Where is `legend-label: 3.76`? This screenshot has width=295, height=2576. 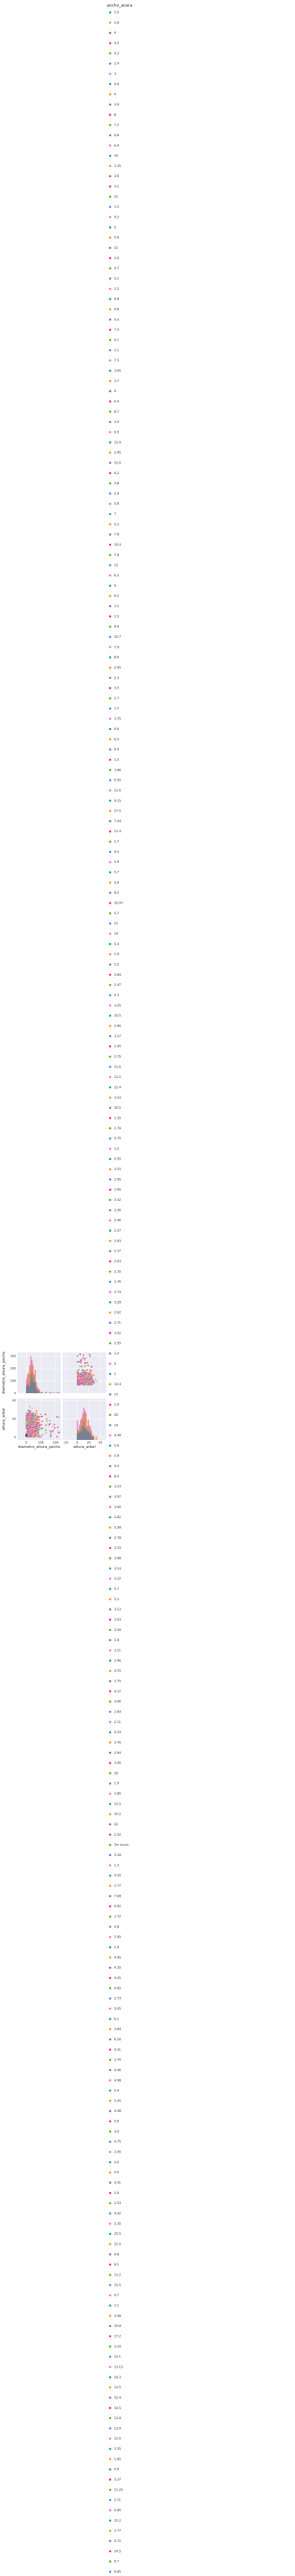 legend-label: 3.76 is located at coordinates (117, 1742).